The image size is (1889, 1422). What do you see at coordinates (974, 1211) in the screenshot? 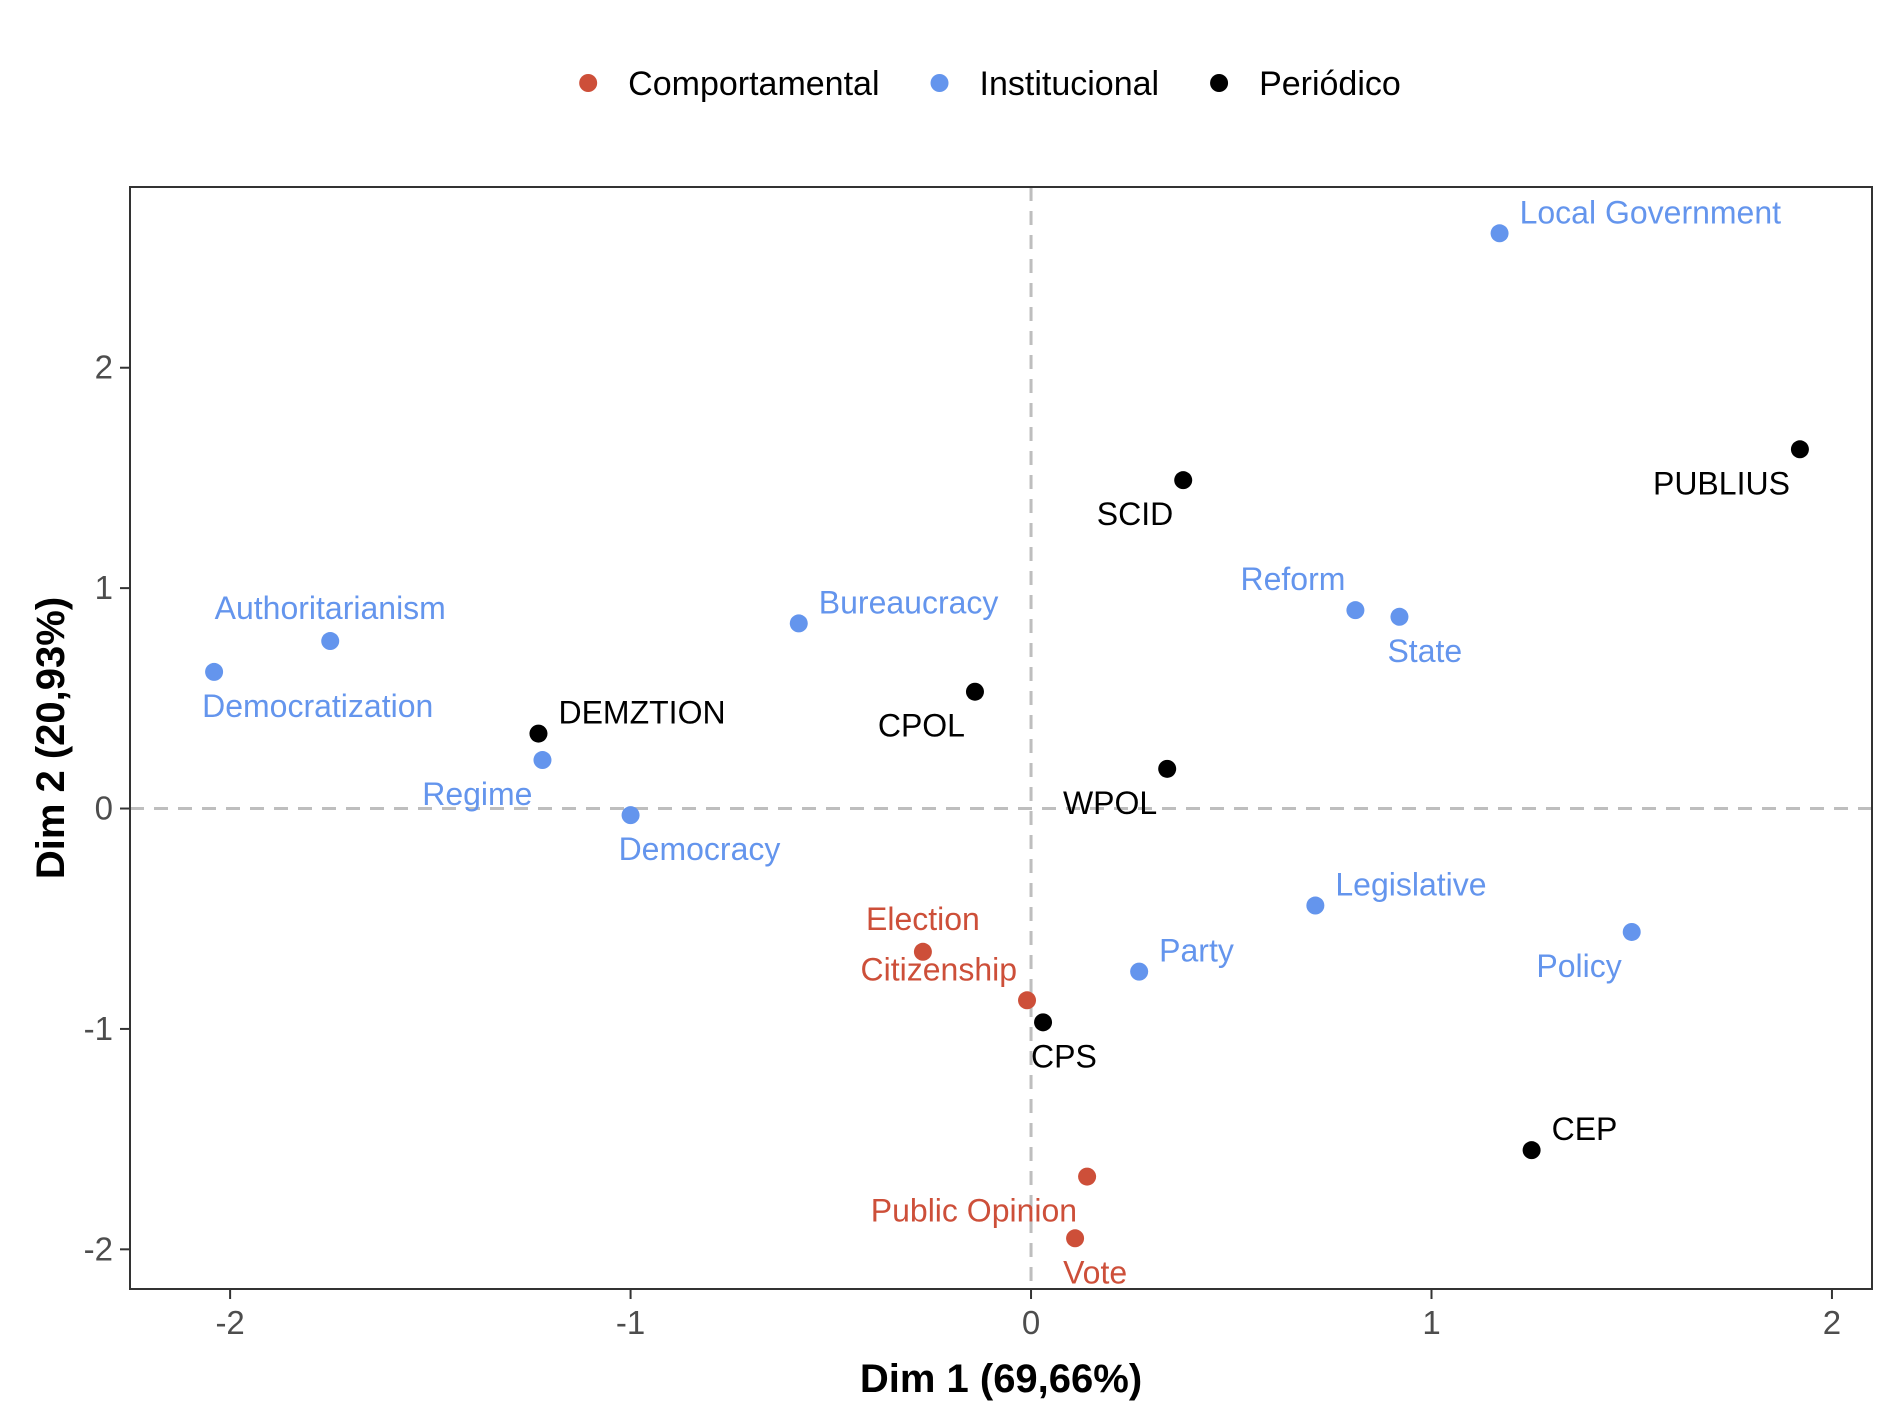
I see `point-label-public-opinion: Public Opinion` at bounding box center [974, 1211].